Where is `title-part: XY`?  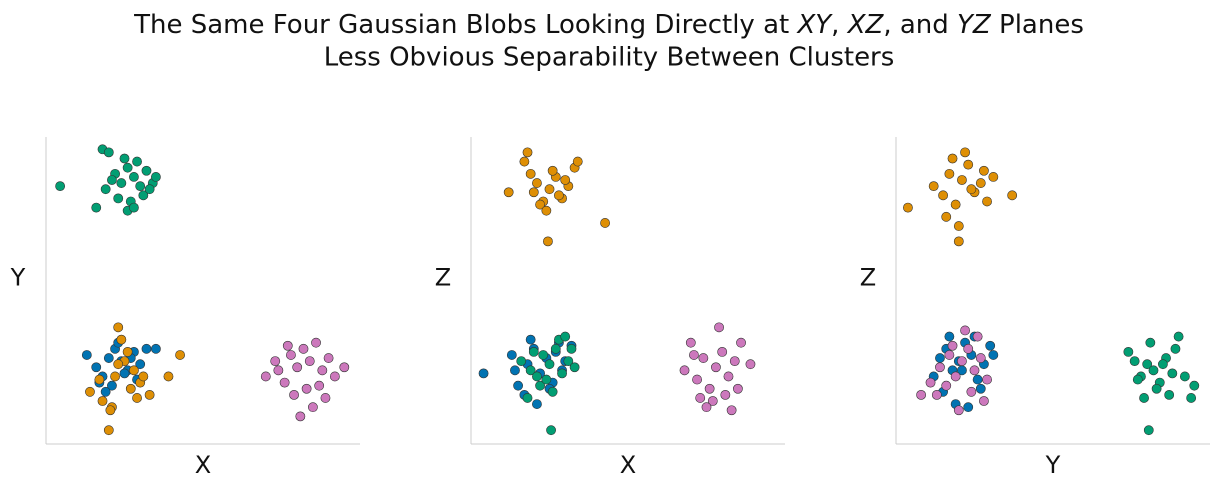 title-part: XY is located at coordinates (814, 25).